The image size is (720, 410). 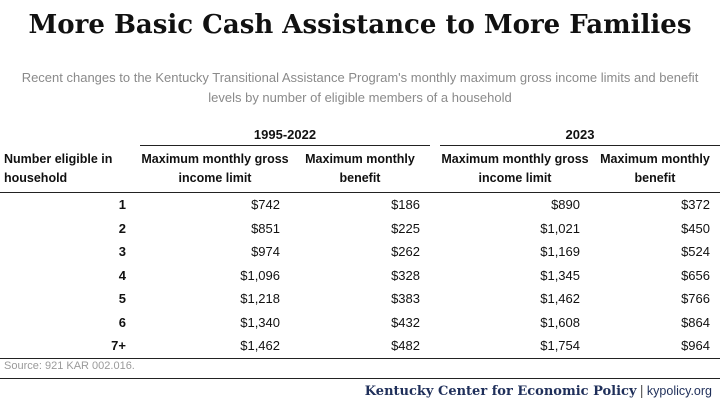 I want to click on benefit-1995-cell: $186, so click(x=405, y=205).